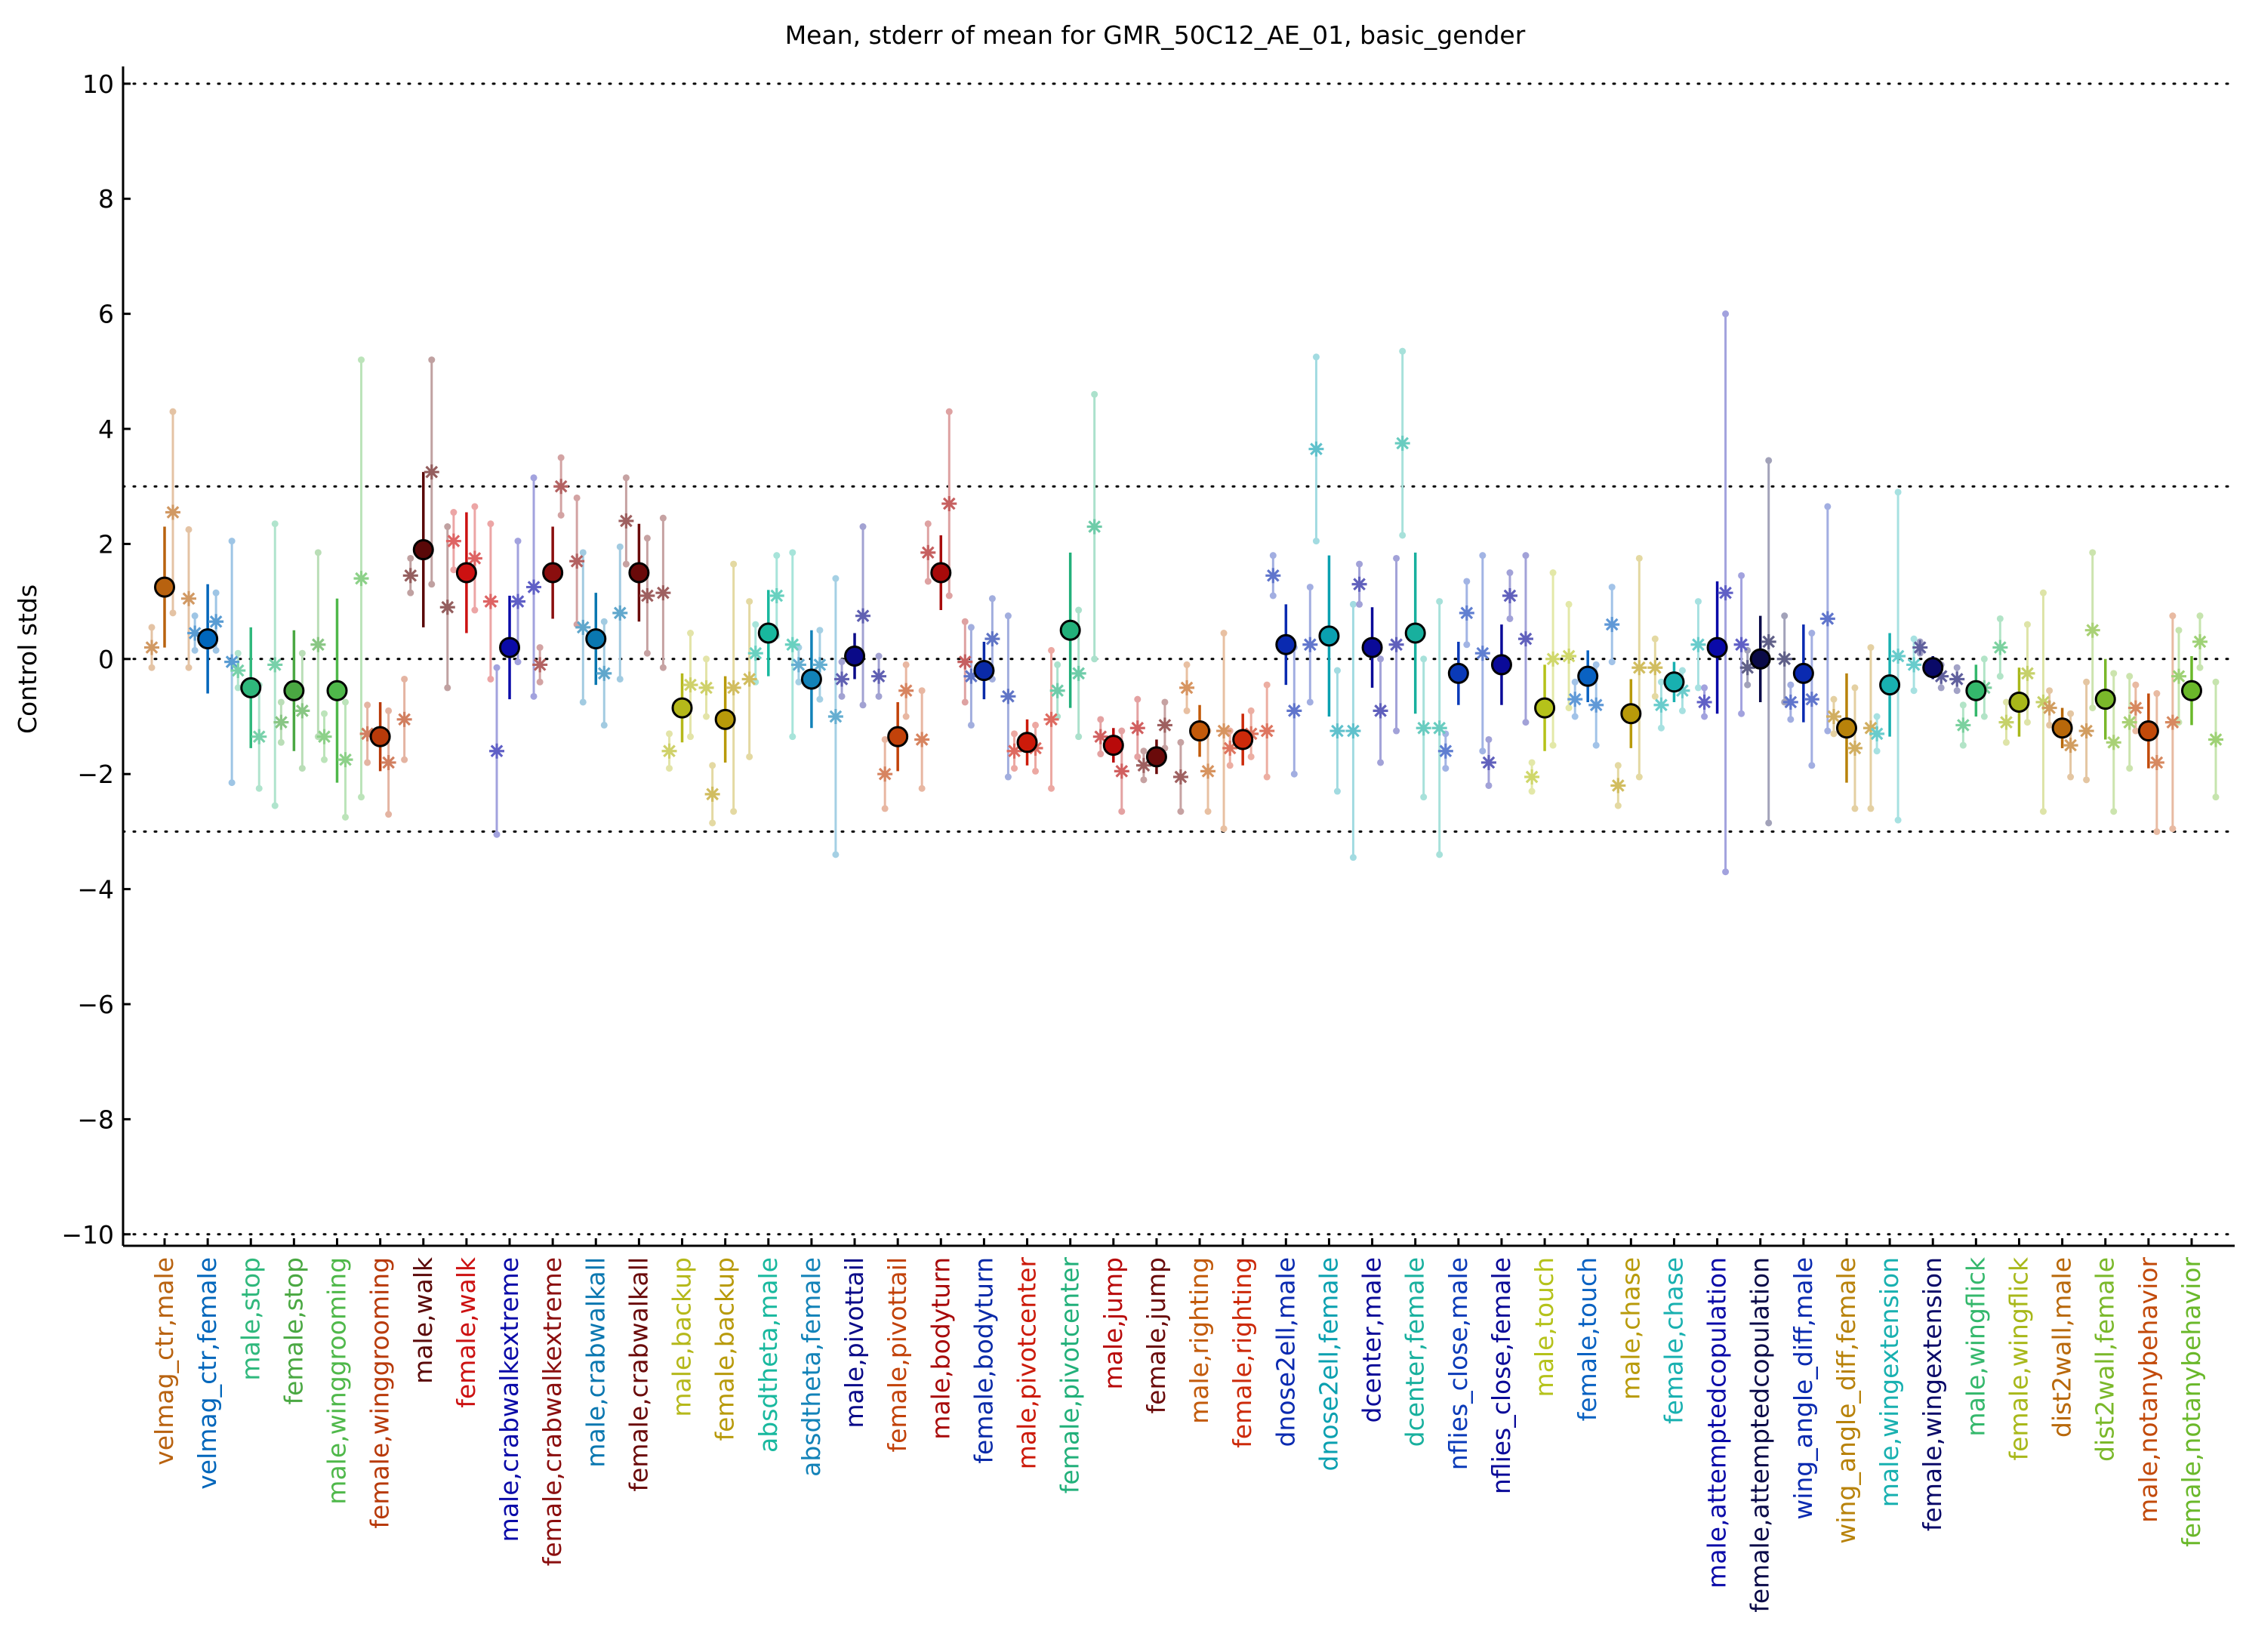 The image size is (2246, 1652). Describe the element at coordinates (897, 1355) in the screenshot. I see `x-tick-label: female,pivottail` at that location.